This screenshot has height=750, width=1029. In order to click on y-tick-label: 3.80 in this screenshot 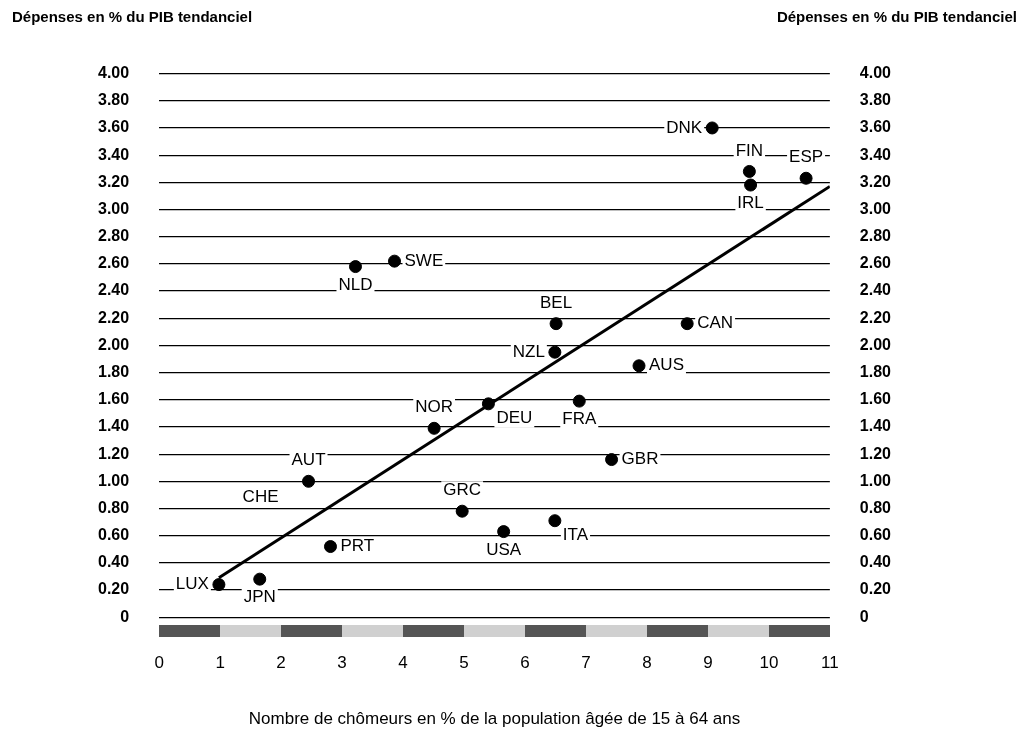, I will do `click(114, 100)`.